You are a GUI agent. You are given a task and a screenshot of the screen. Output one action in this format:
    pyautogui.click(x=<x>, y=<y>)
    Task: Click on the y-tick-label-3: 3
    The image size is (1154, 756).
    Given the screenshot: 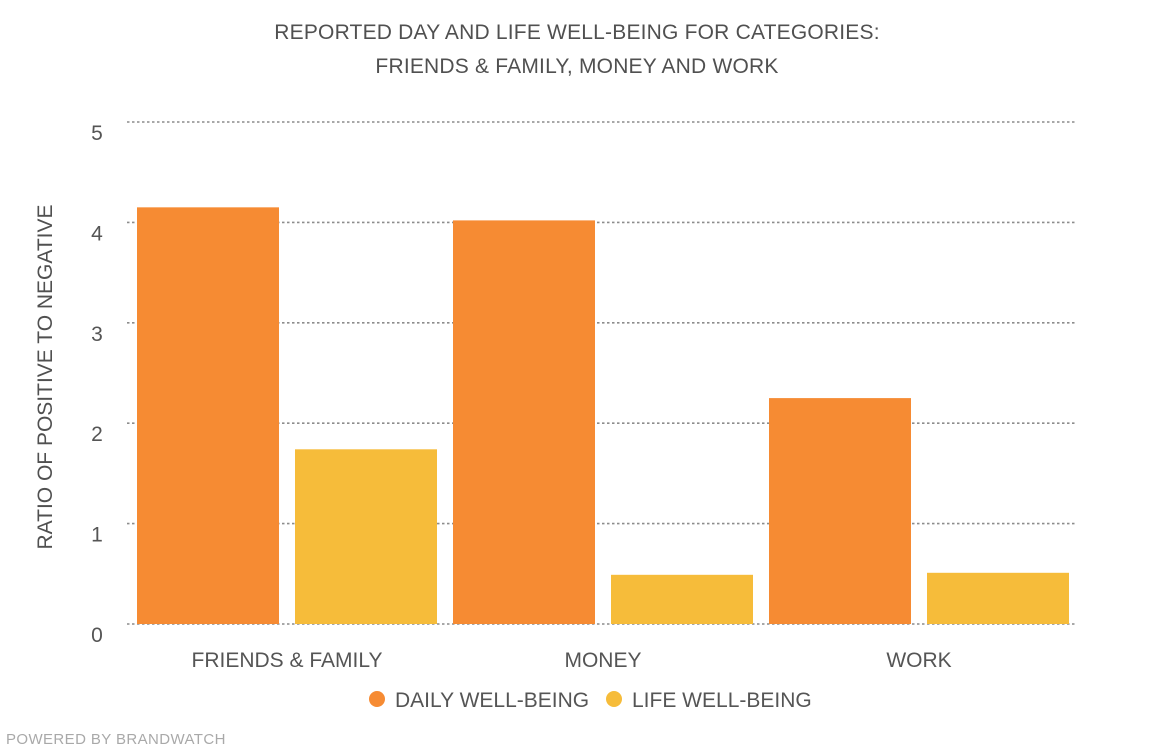 What is the action you would take?
    pyautogui.click(x=97, y=334)
    